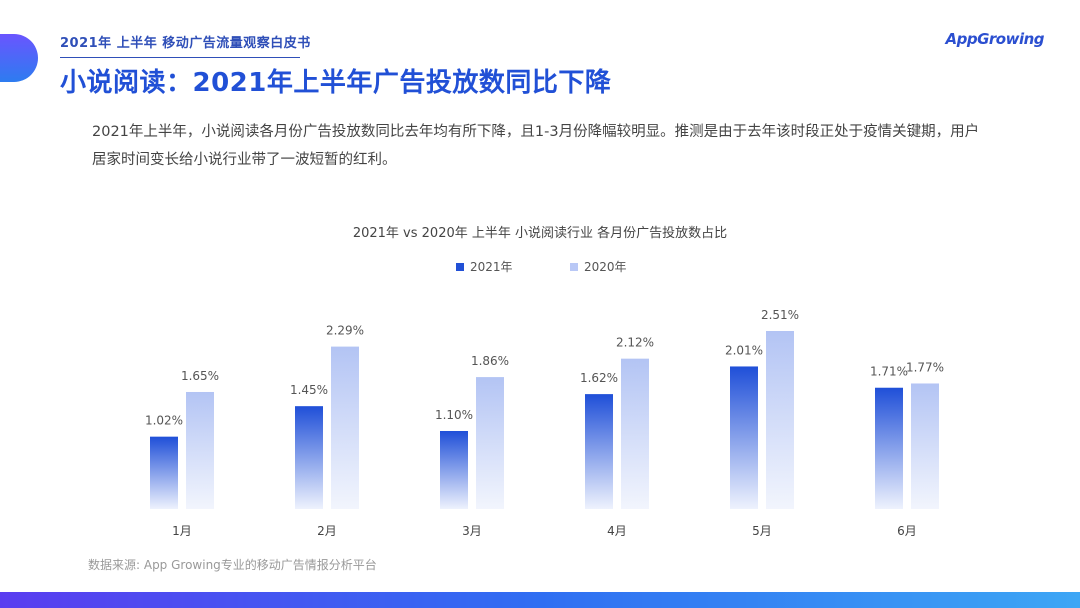 The width and height of the screenshot is (1080, 608). Describe the element at coordinates (460, 266) in the screenshot. I see `legend-swatch-2021` at that location.